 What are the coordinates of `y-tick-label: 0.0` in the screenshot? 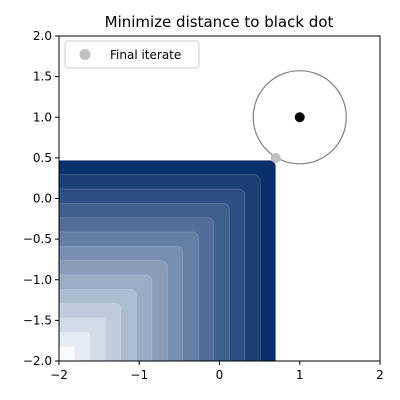 It's located at (42, 199).